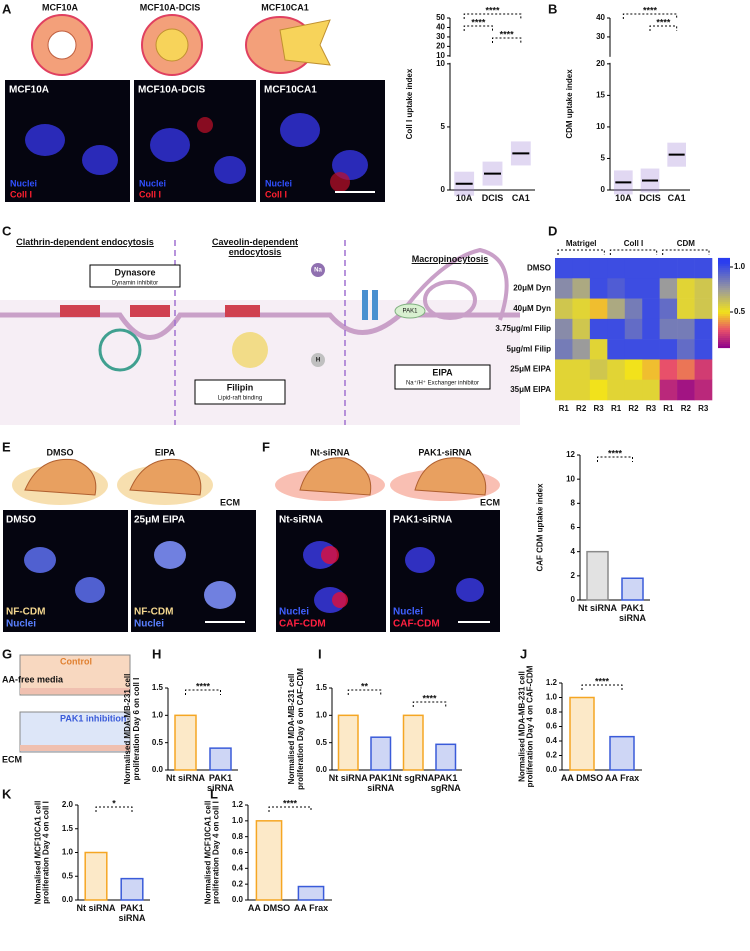  Describe the element at coordinates (238, 867) in the screenshot. I see `y-tick-label: 0.4` at that location.